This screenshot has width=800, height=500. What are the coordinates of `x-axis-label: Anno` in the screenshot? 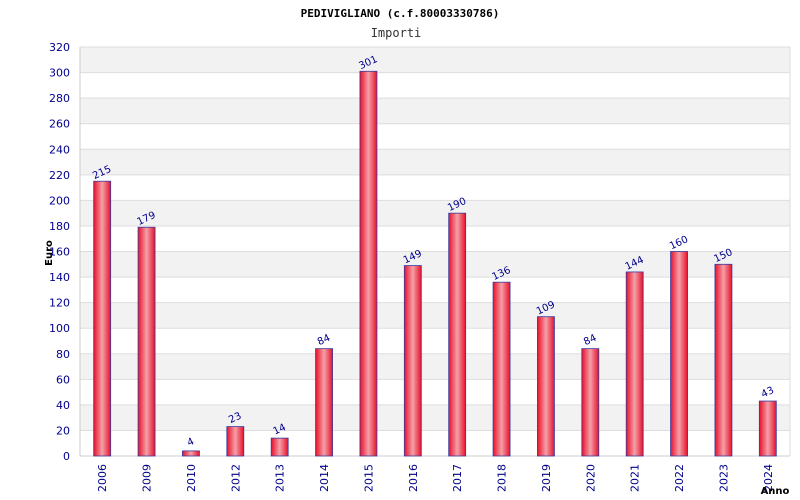 It's located at (775, 491).